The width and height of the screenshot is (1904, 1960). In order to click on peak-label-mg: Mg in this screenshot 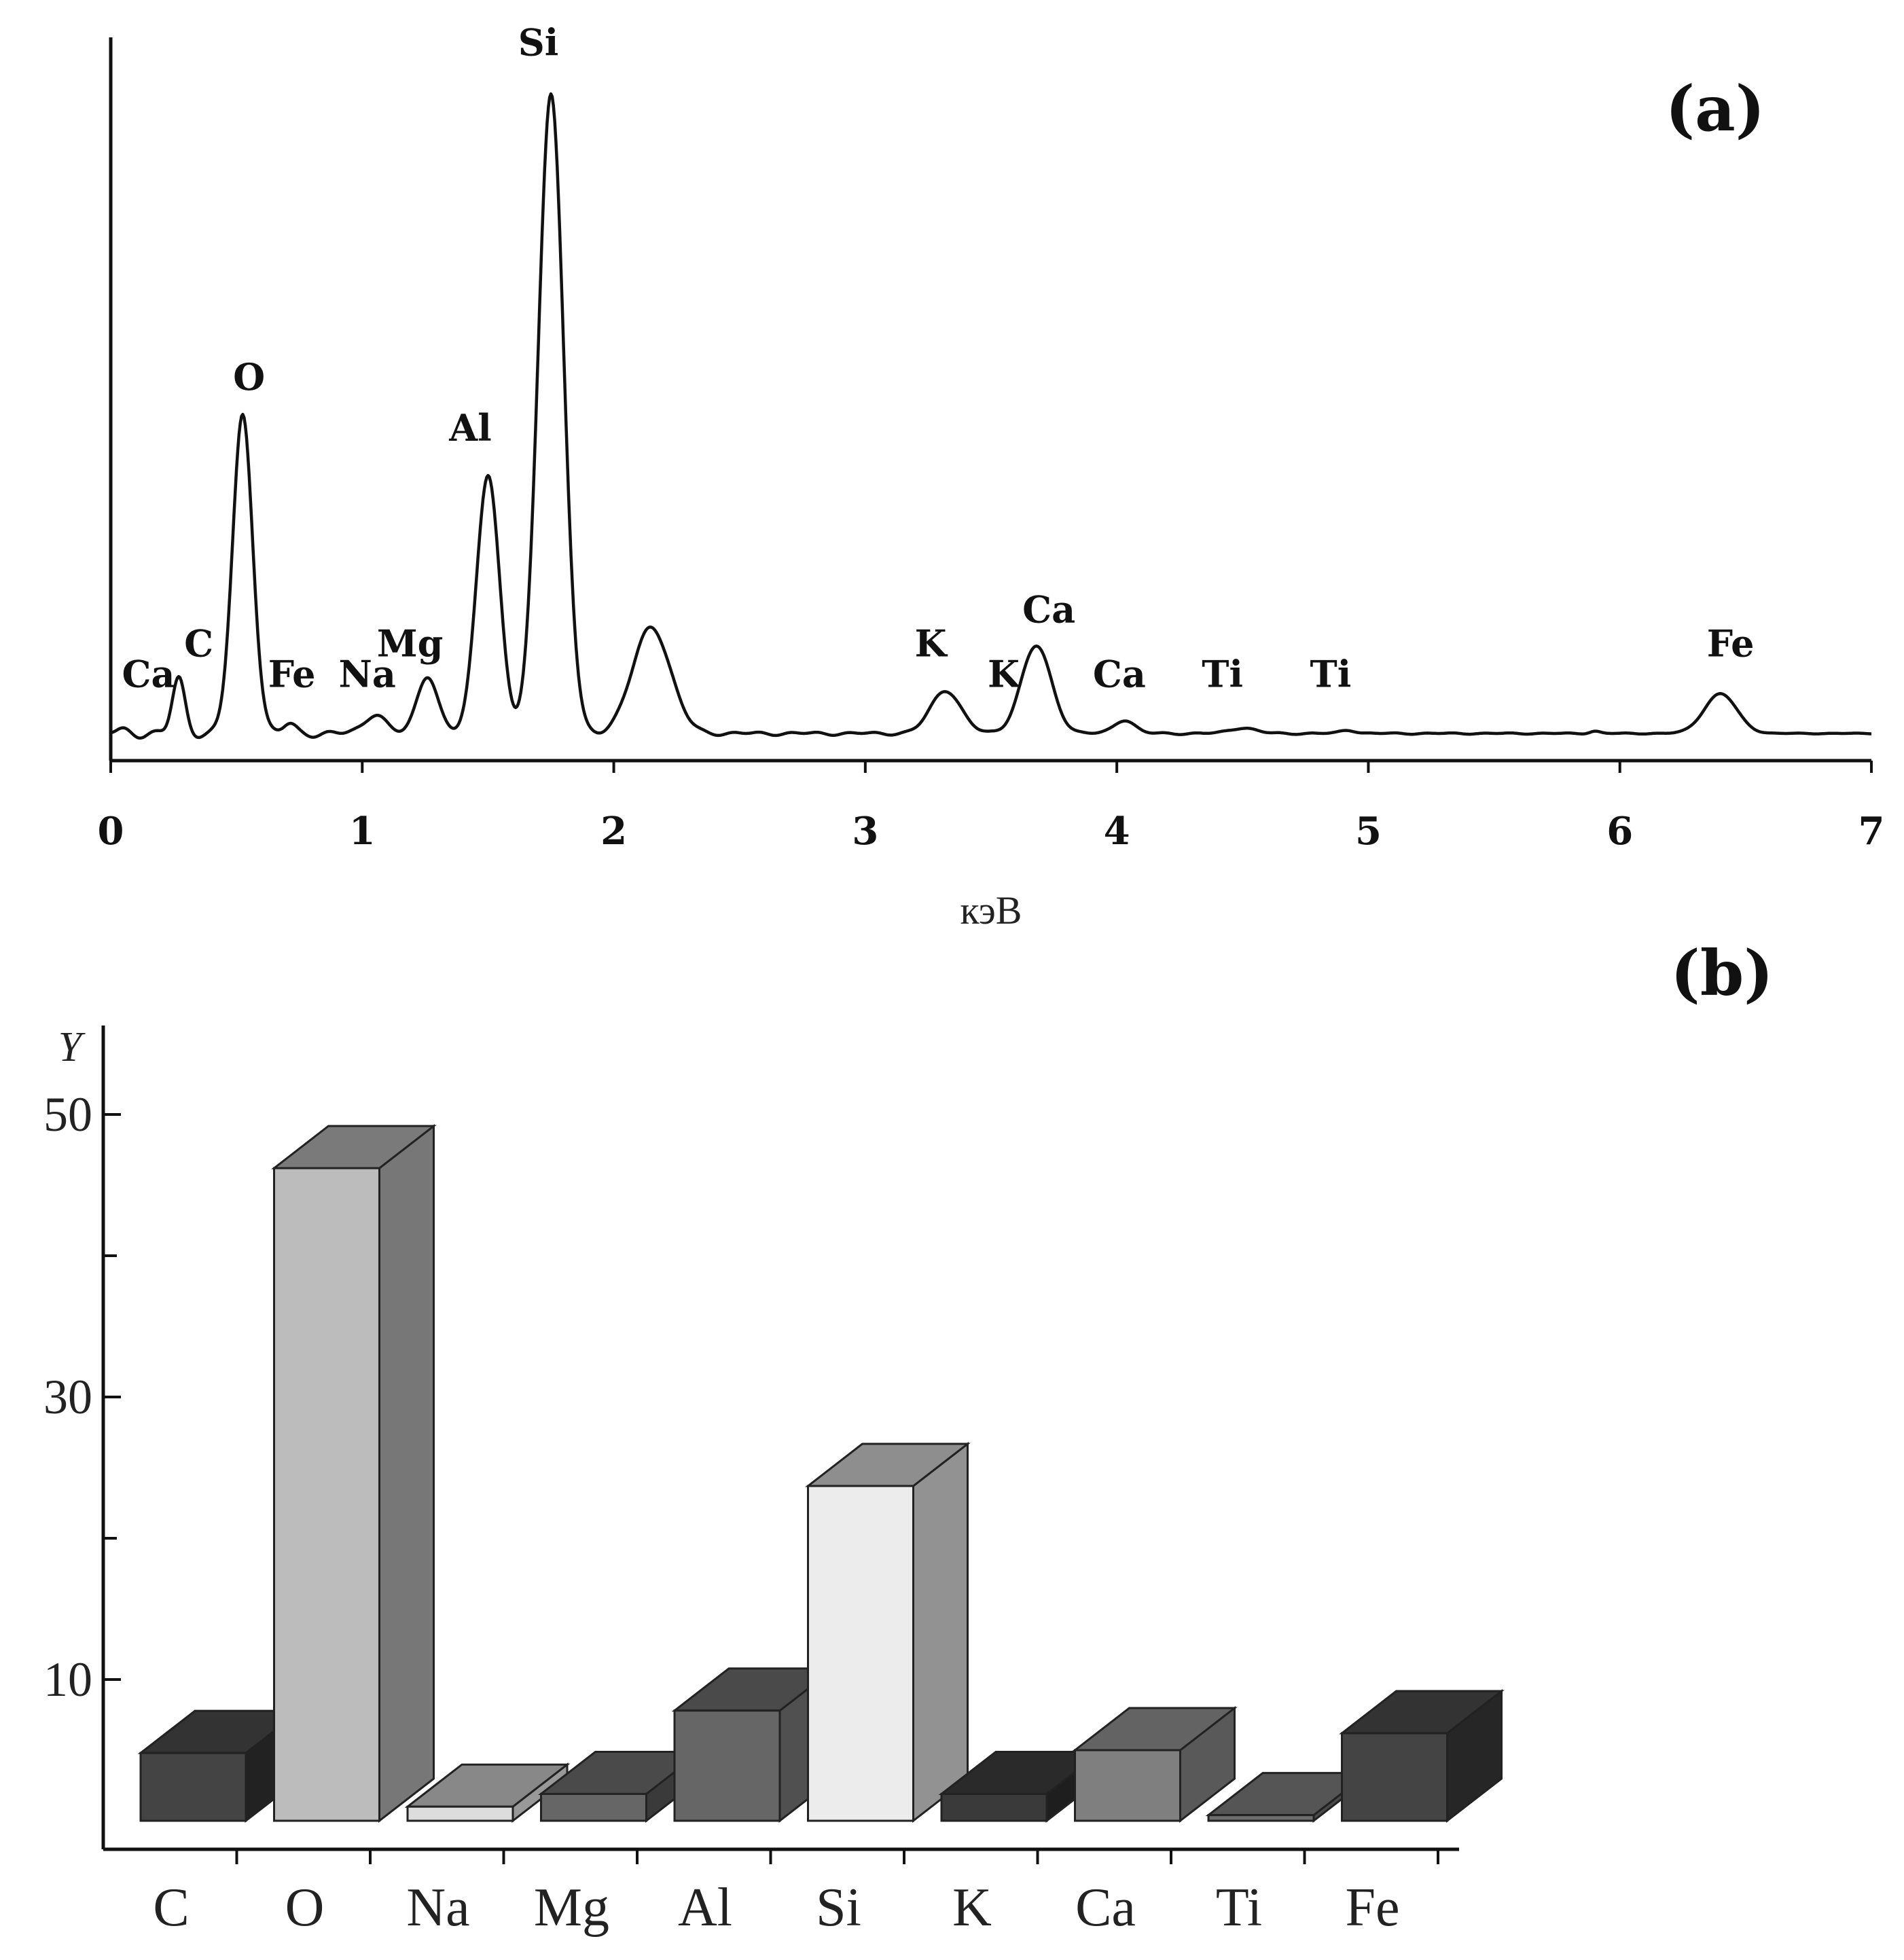, I will do `click(410, 643)`.